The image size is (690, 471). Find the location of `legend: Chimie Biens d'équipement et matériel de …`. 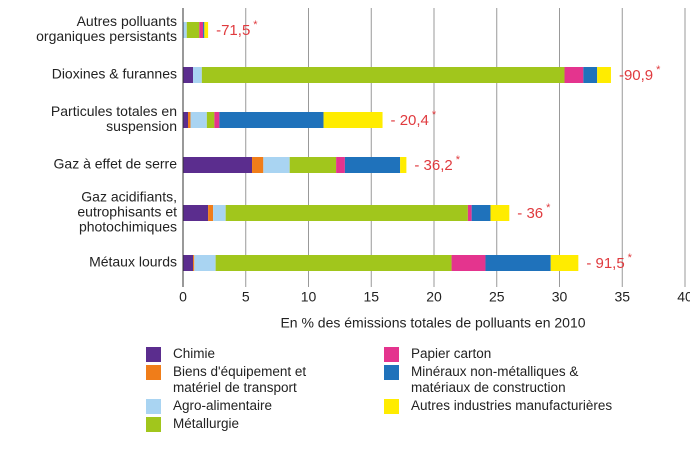

legend: Chimie Biens d'équipement et matériel de … is located at coordinates (416, 389).